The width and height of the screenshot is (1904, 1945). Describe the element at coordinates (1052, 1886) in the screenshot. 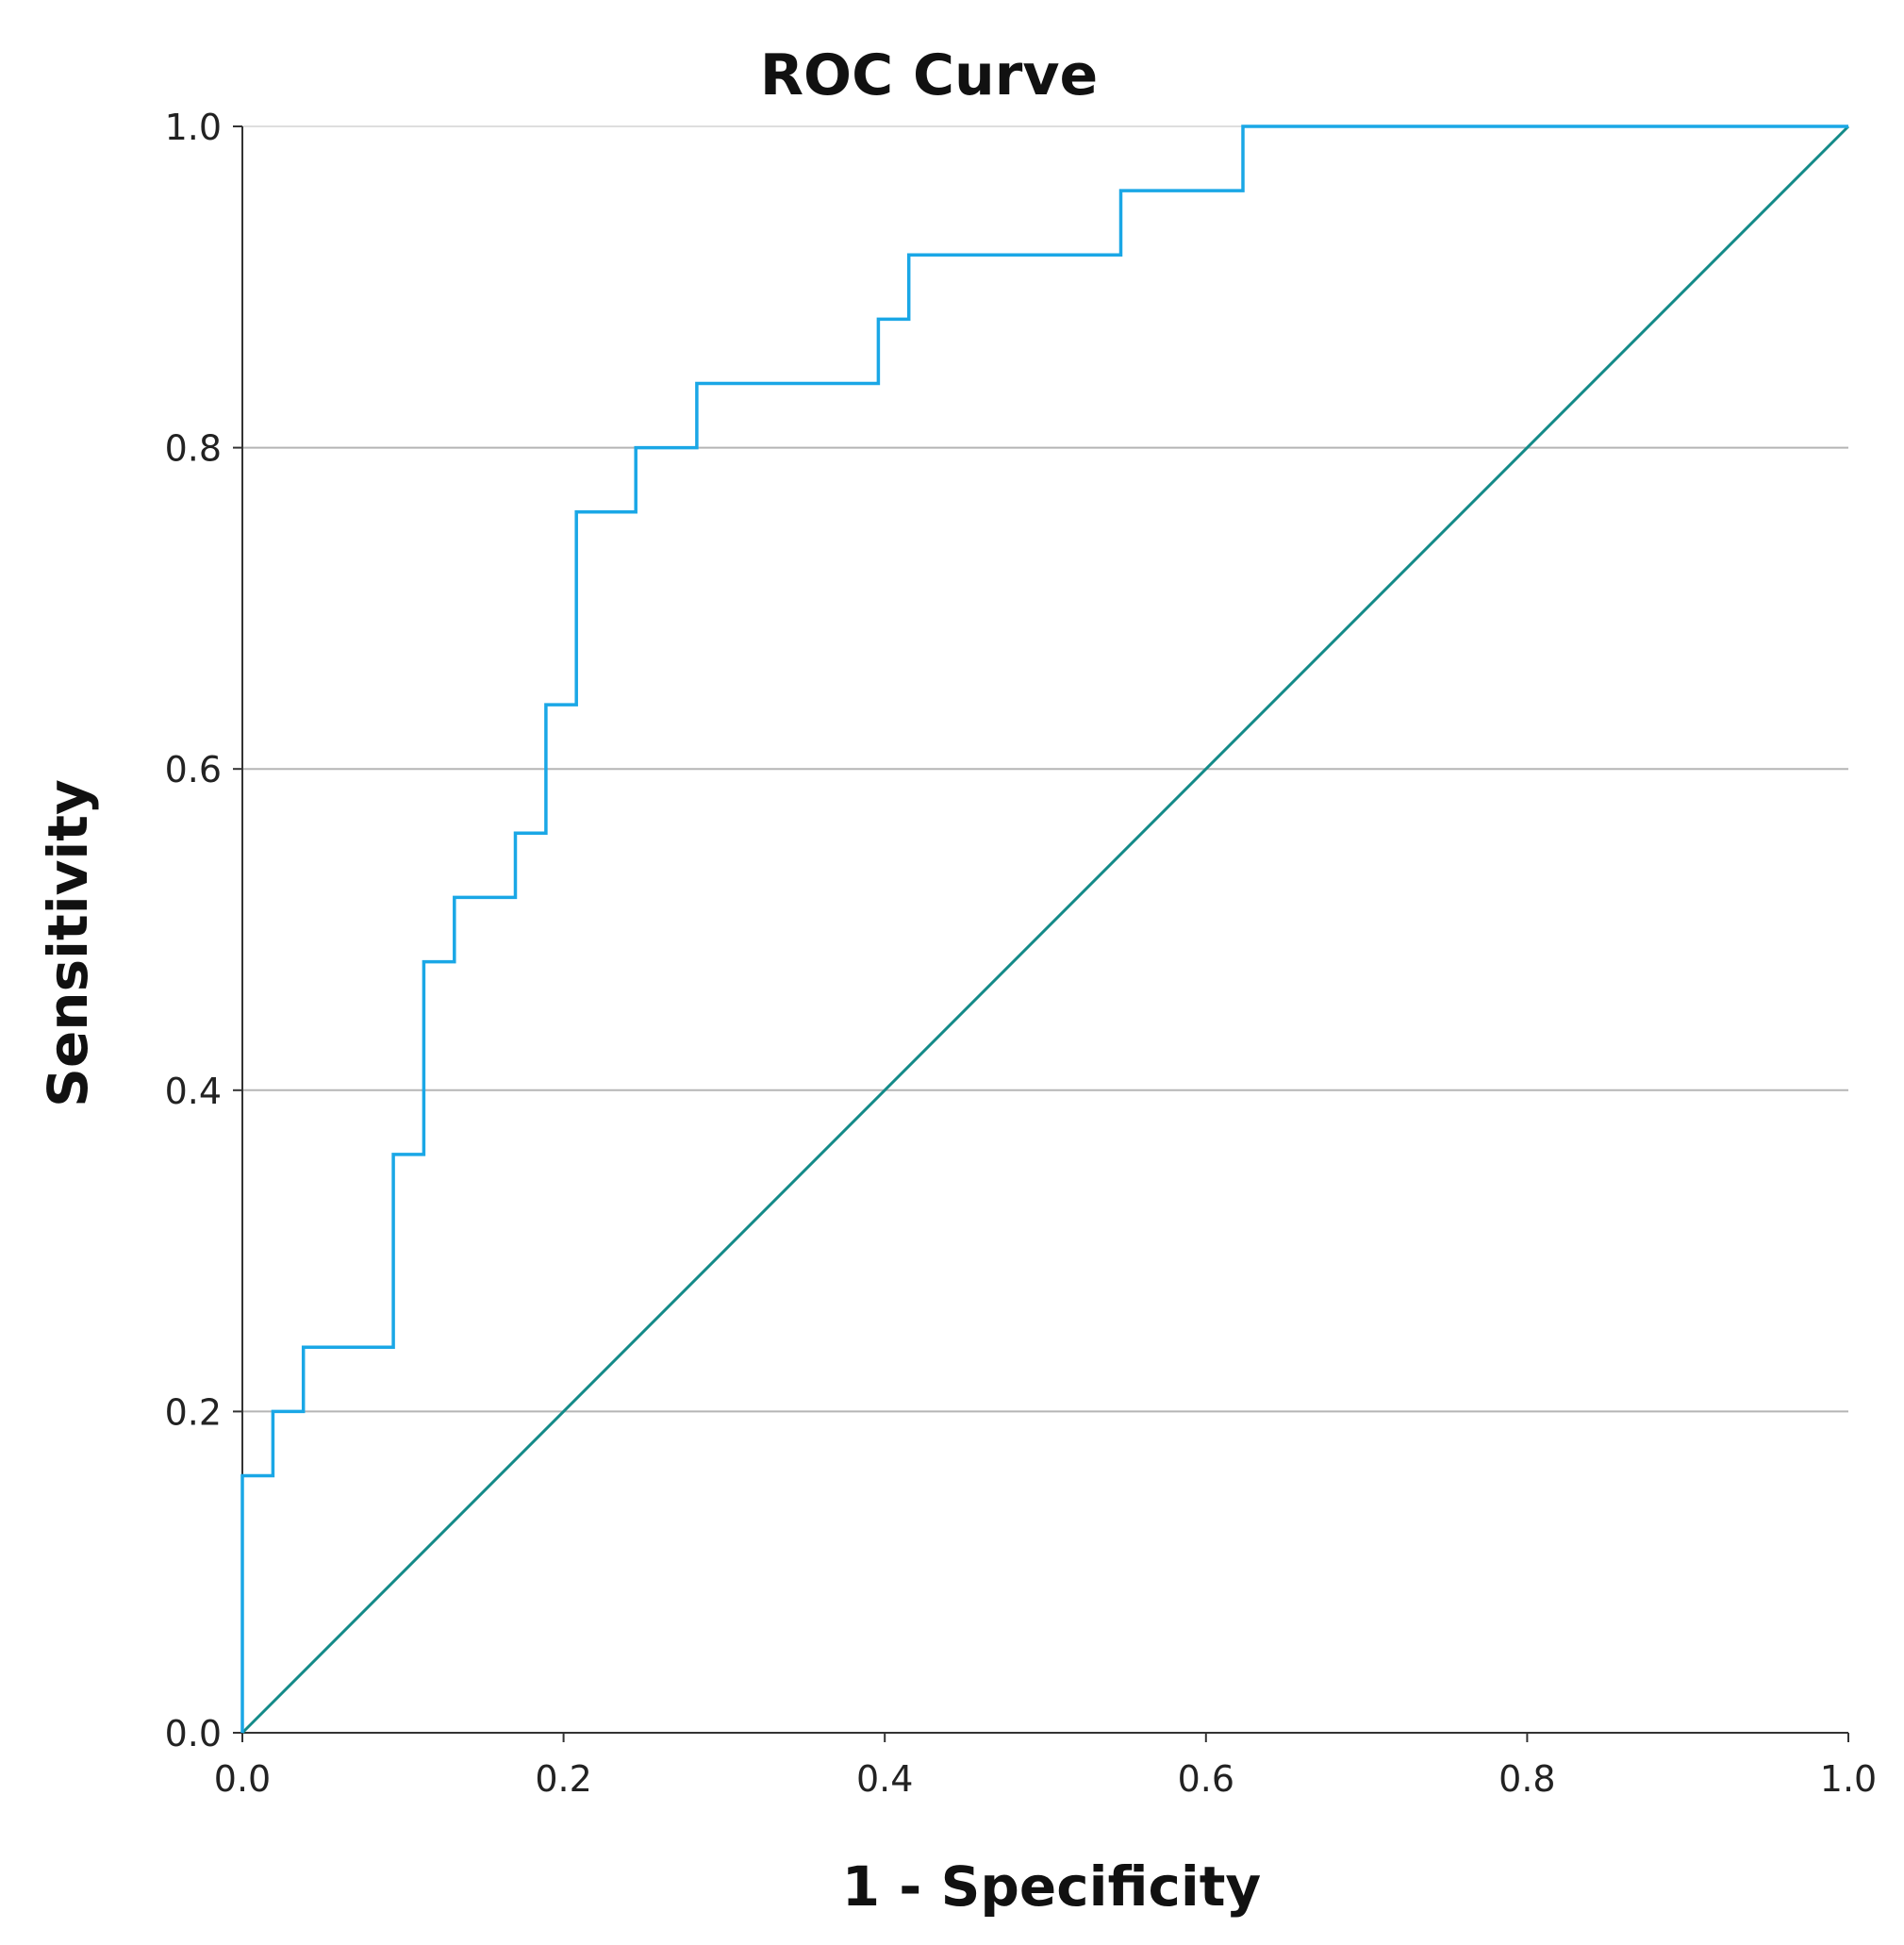

I see `x-axis-label: 1 - Specificity` at that location.